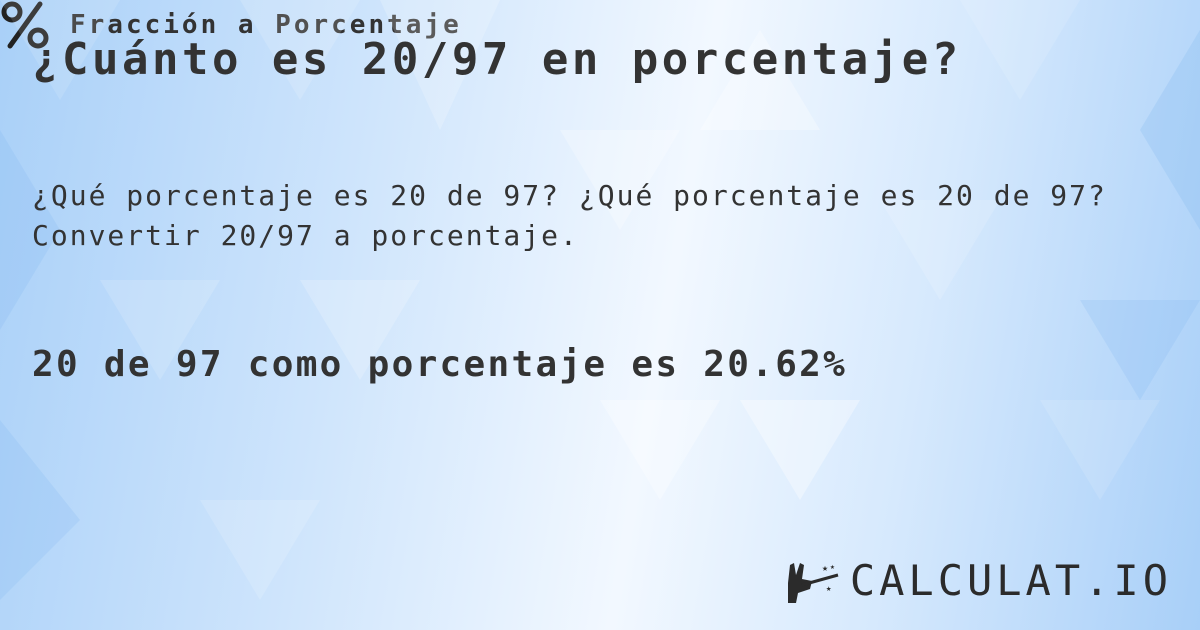 This screenshot has height=630, width=1200. What do you see at coordinates (813, 582) in the screenshot?
I see `magic-wand-hand-icon: ★ ★ ★` at bounding box center [813, 582].